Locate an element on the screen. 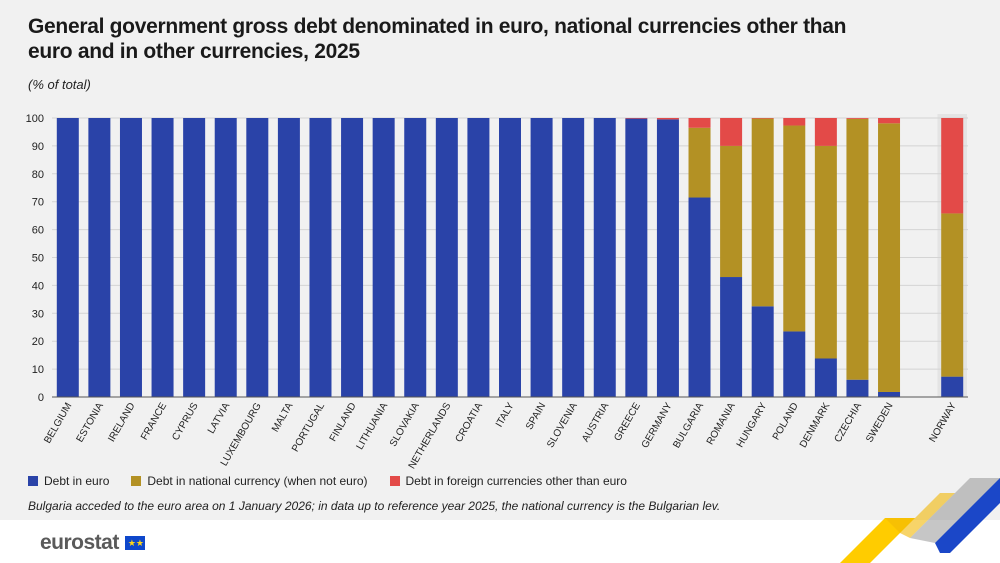 The width and height of the screenshot is (1000, 563). x-tick-label: SLOVENIA is located at coordinates (562, 425).